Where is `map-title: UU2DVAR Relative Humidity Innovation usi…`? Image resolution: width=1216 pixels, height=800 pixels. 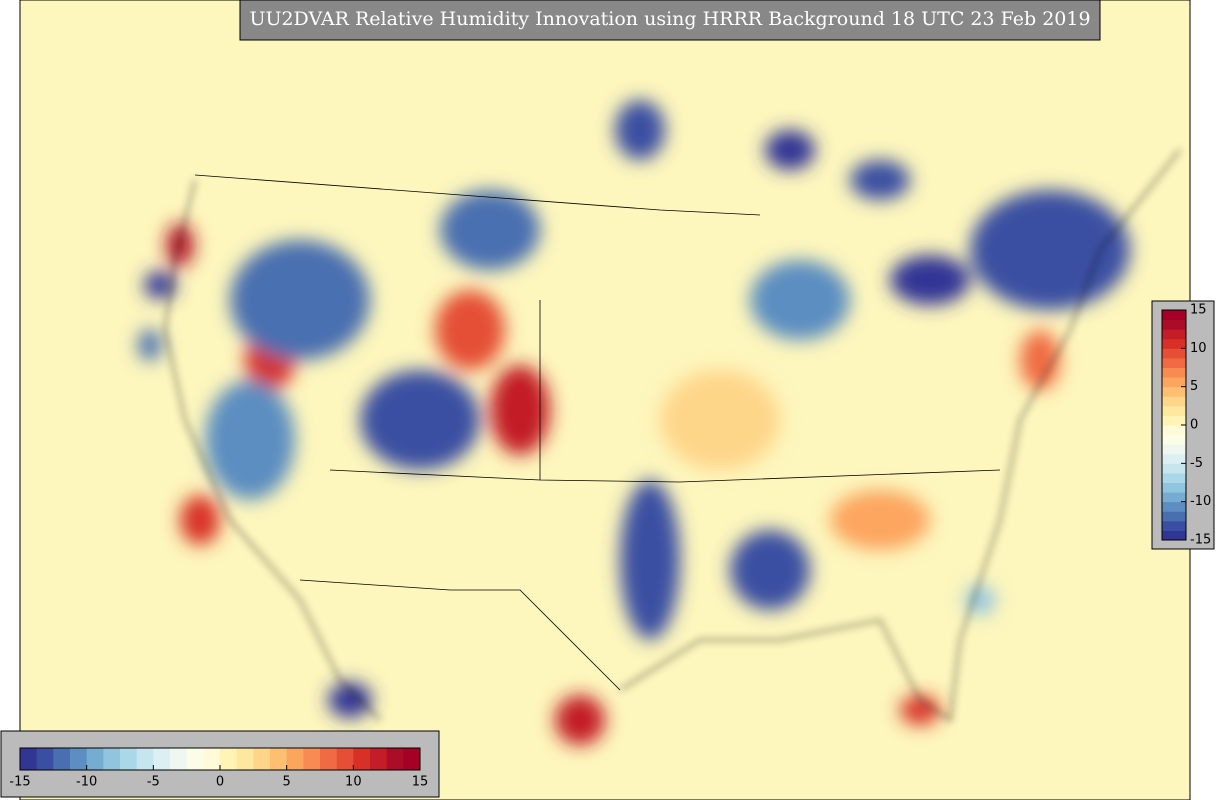
map-title: UU2DVAR Relative Humidity Innovation usi… is located at coordinates (669, 19).